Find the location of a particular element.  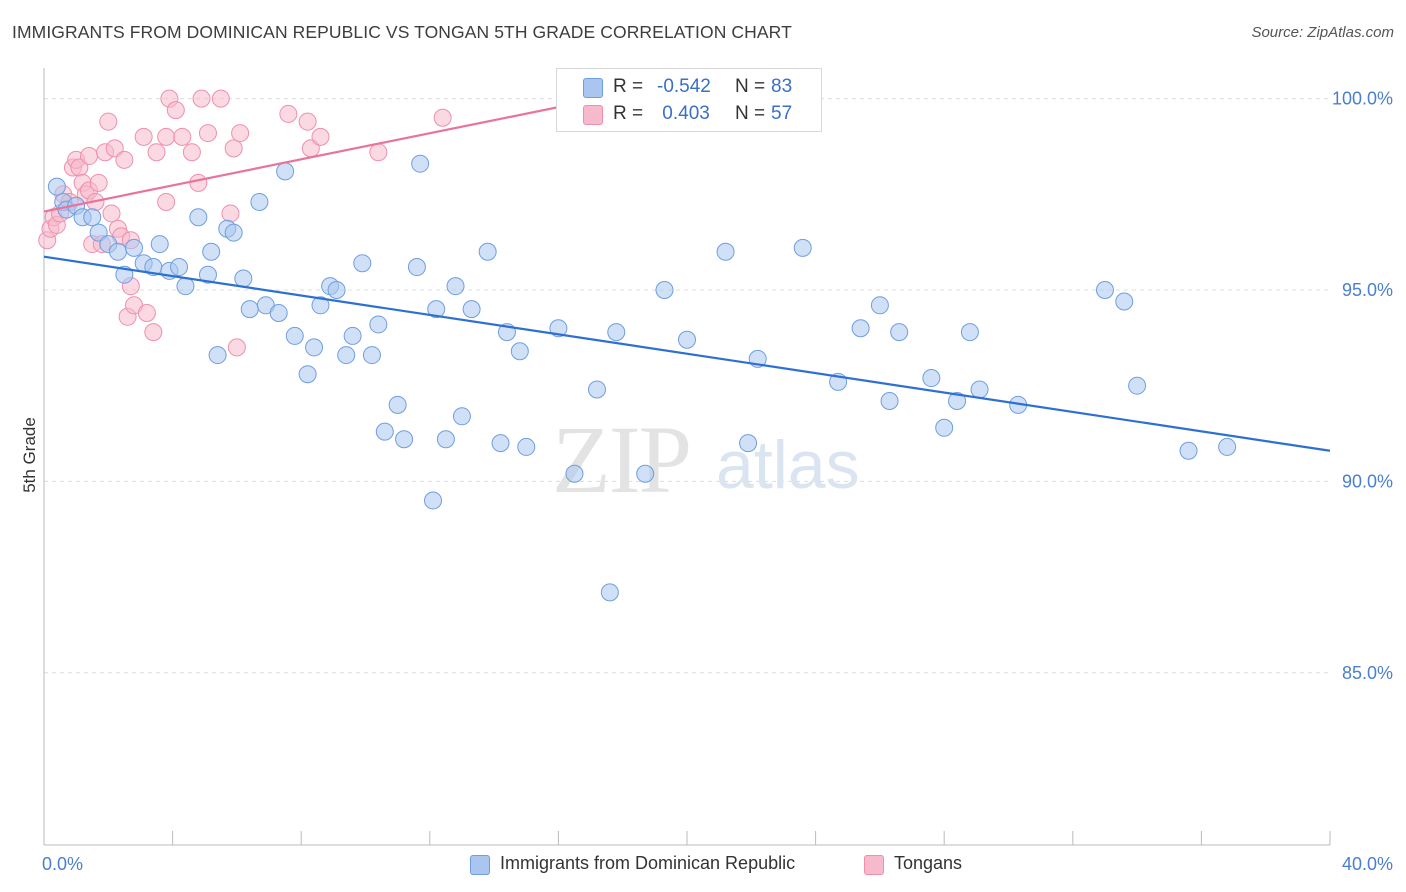

stats-row-tongans: R = 0.403 N = 57 is located at coordinates (689, 114).